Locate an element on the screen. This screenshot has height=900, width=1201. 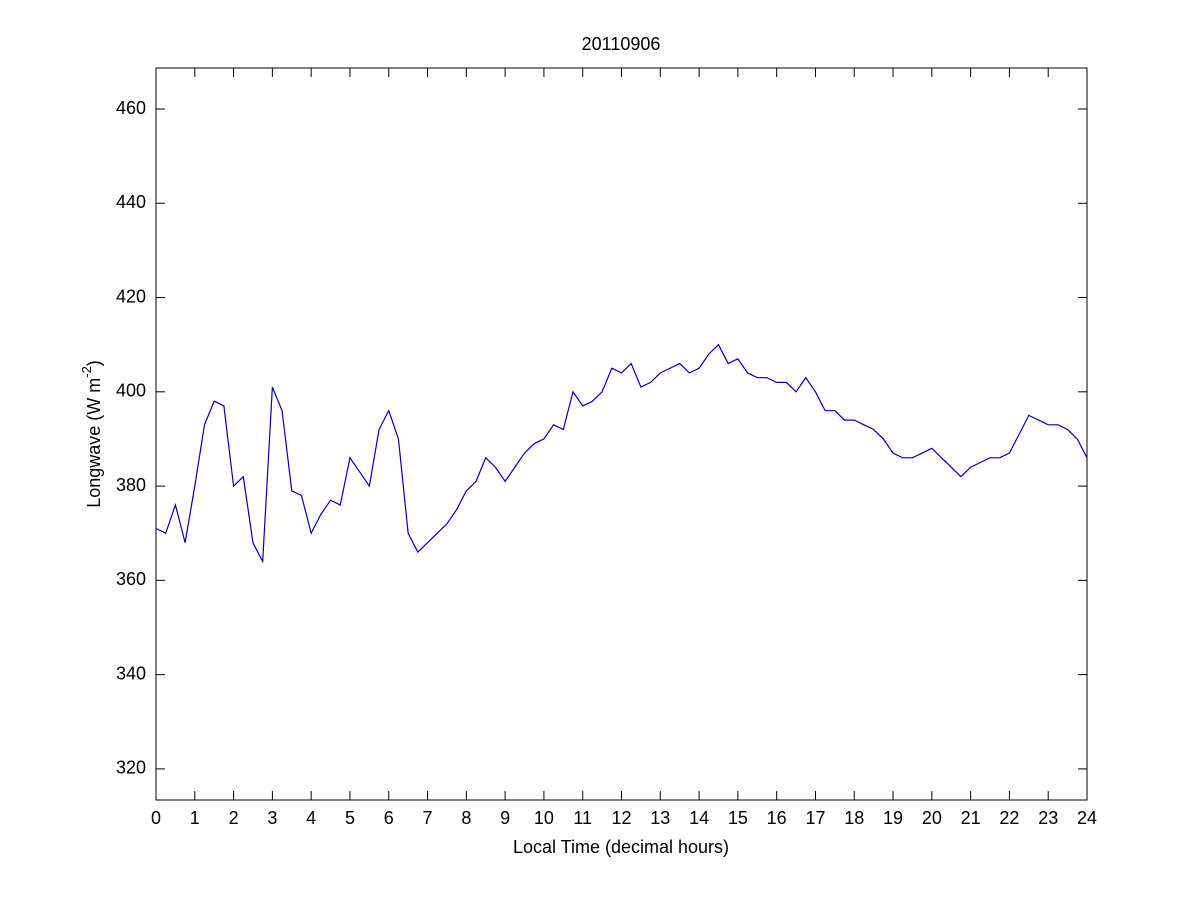
x-tick-label: 21 is located at coordinates (971, 818).